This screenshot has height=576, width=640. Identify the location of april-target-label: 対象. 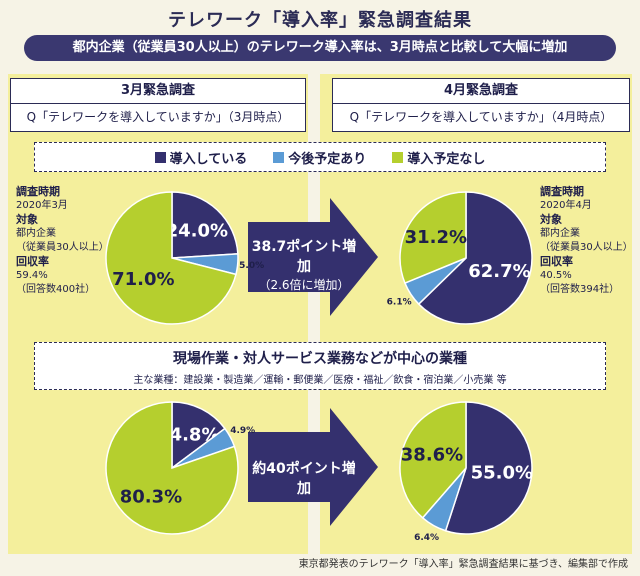
(551, 219).